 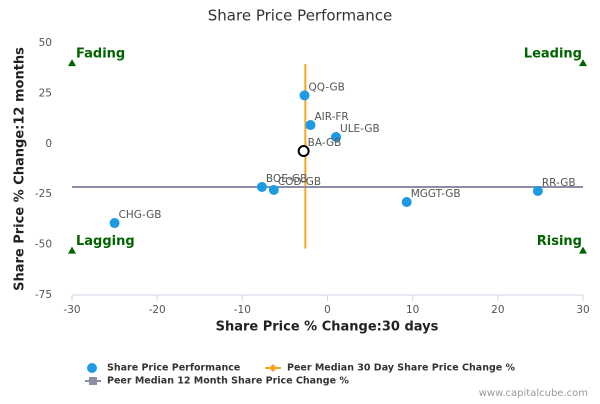 I want to click on legend-label: Share Price Performance, so click(x=173, y=368).